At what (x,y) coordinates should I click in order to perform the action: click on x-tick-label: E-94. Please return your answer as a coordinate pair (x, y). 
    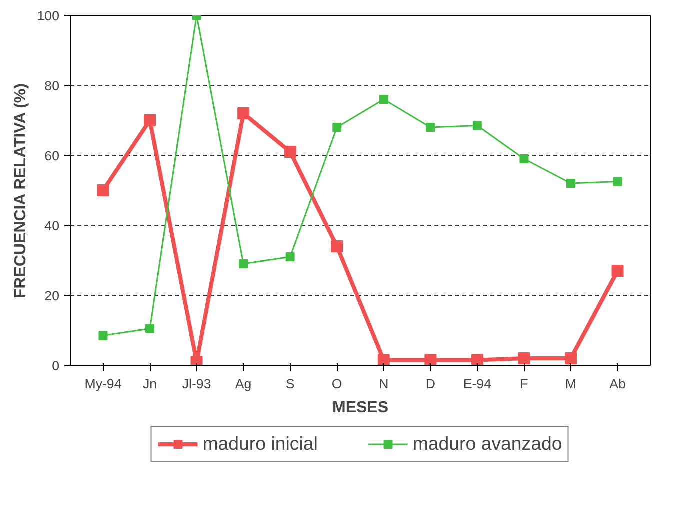
    Looking at the image, I should click on (477, 384).